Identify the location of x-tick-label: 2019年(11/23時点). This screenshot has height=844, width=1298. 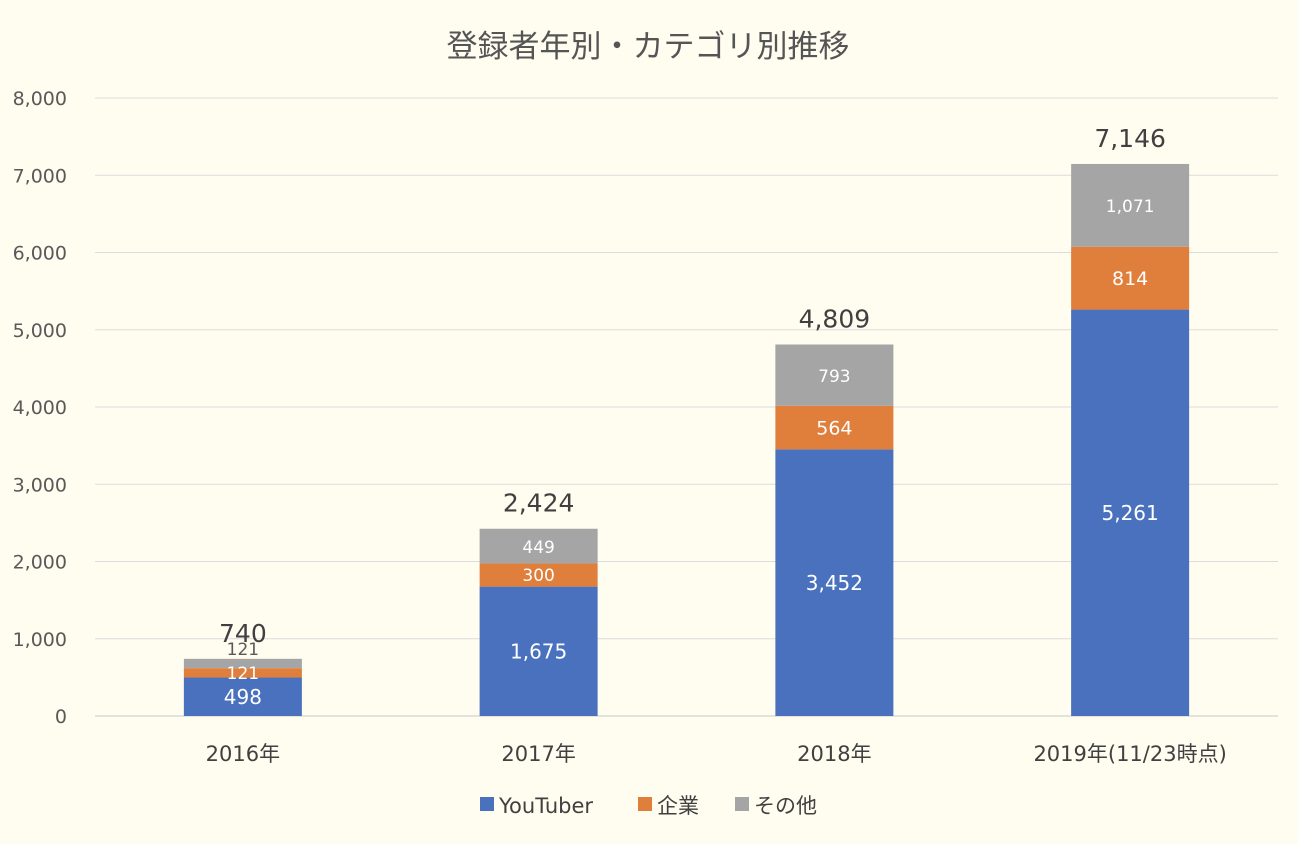
(1129, 754).